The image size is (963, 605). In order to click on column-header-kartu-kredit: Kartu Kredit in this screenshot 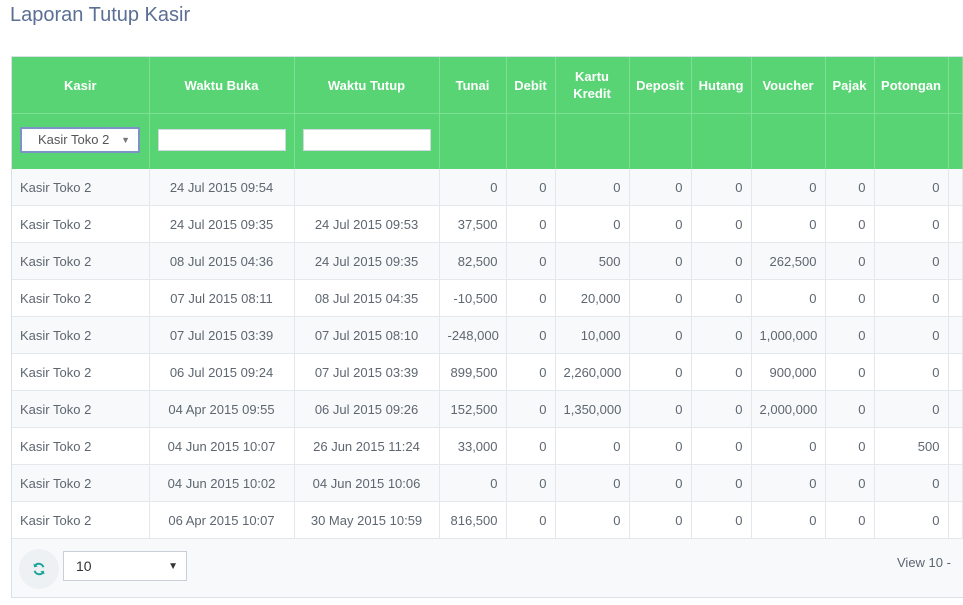, I will do `click(592, 85)`.